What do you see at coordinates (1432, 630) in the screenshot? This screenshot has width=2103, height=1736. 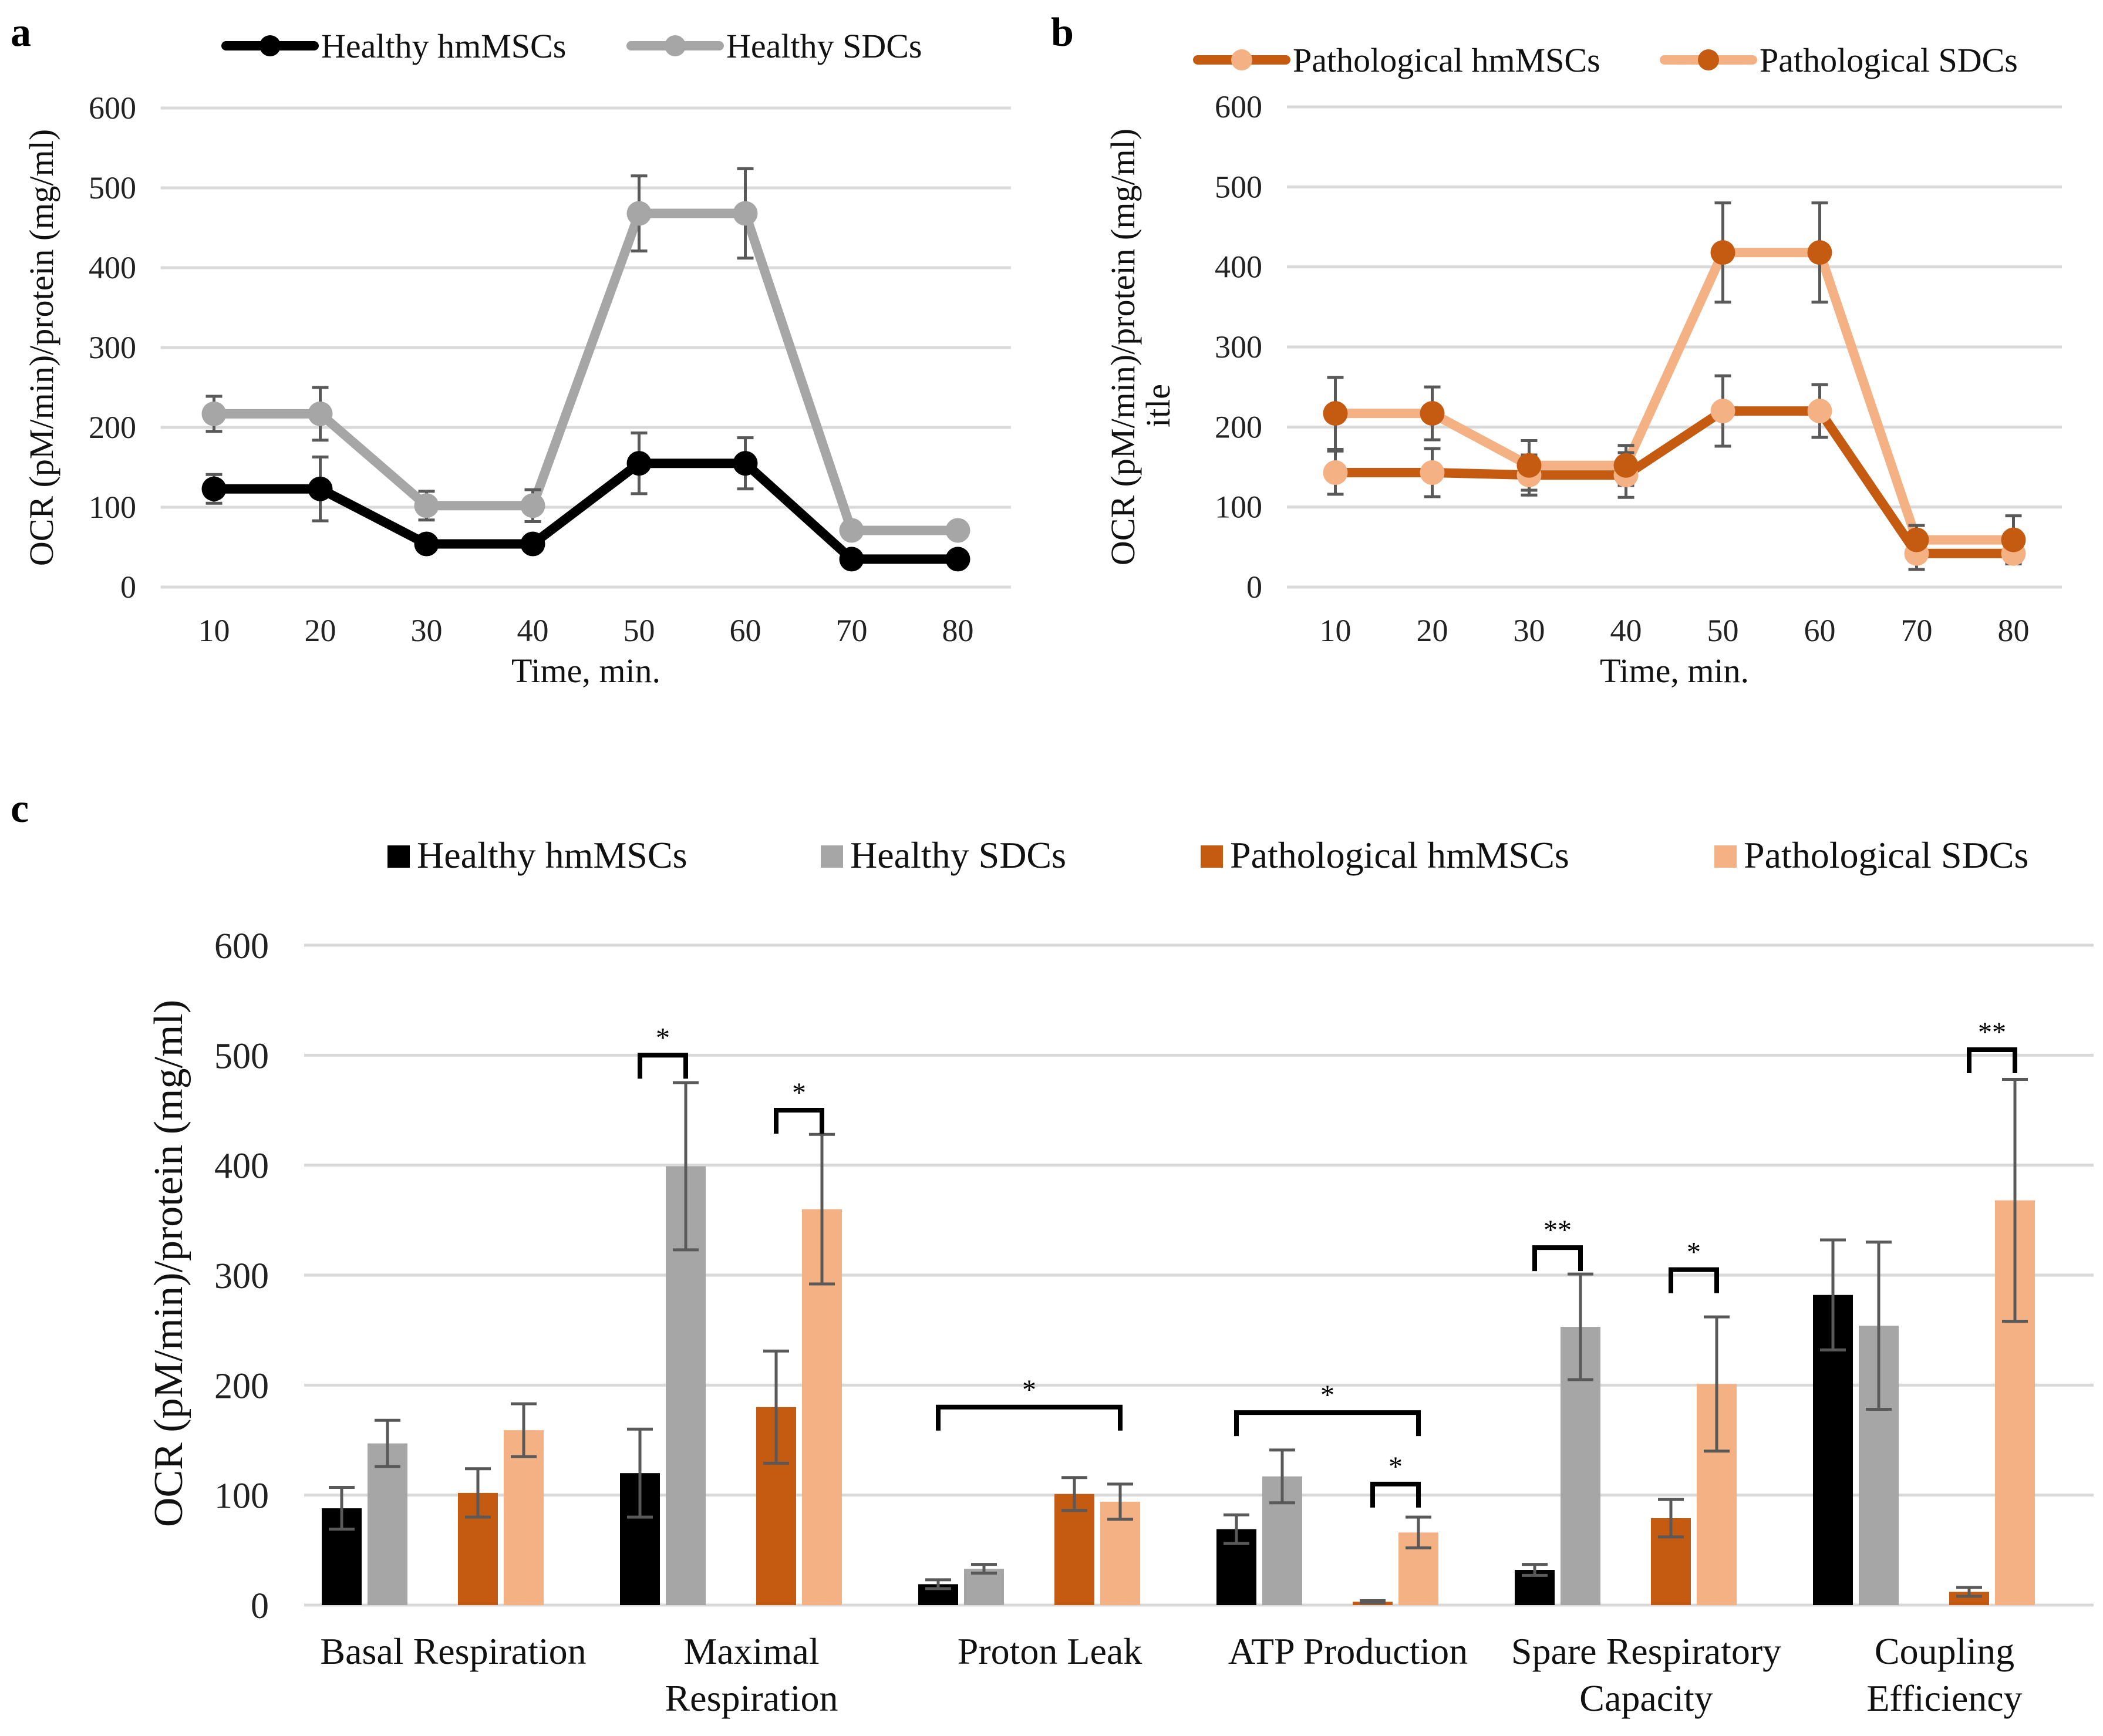 I see `x-tick-label: 20` at bounding box center [1432, 630].